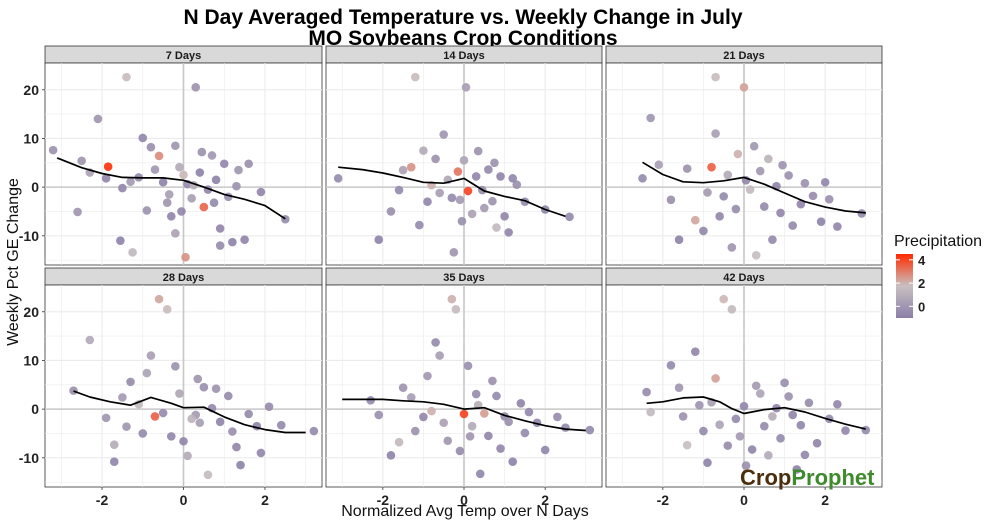  What do you see at coordinates (833, 477) in the screenshot?
I see `logo-prophet: Prophet` at bounding box center [833, 477].